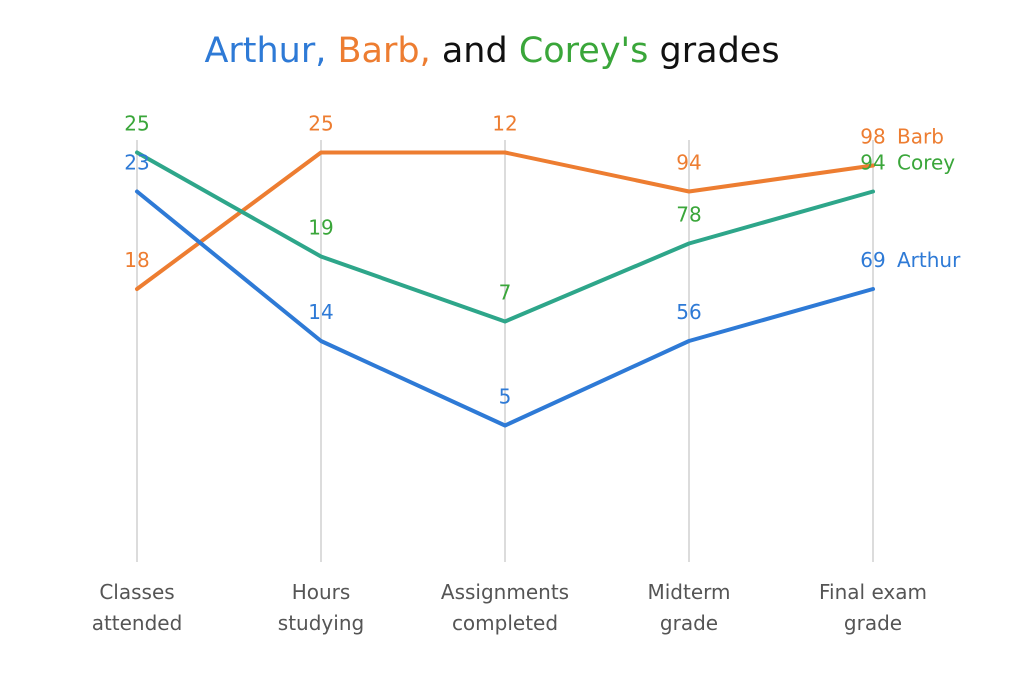  Describe the element at coordinates (469, 51) in the screenshot. I see `title-part-2: and` at that location.